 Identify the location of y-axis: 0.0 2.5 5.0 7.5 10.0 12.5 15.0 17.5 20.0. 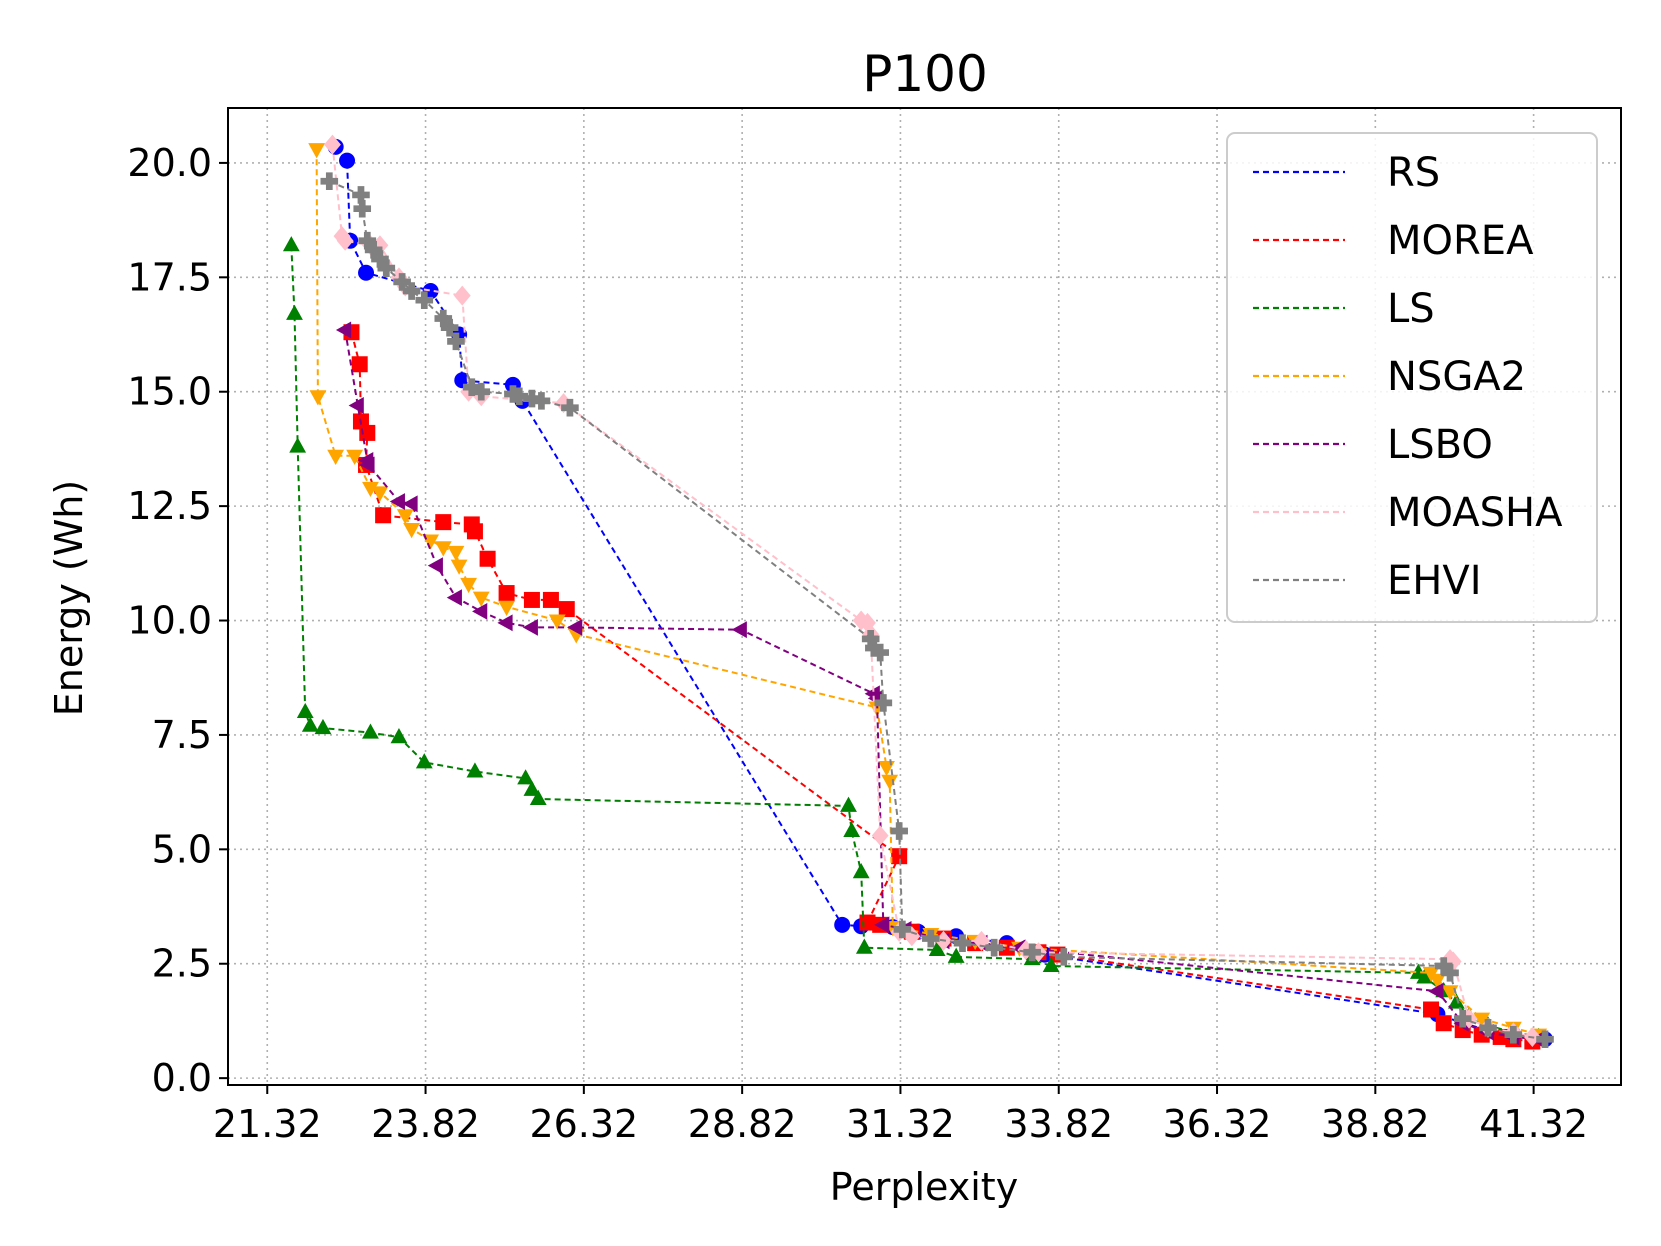
(177, 620).